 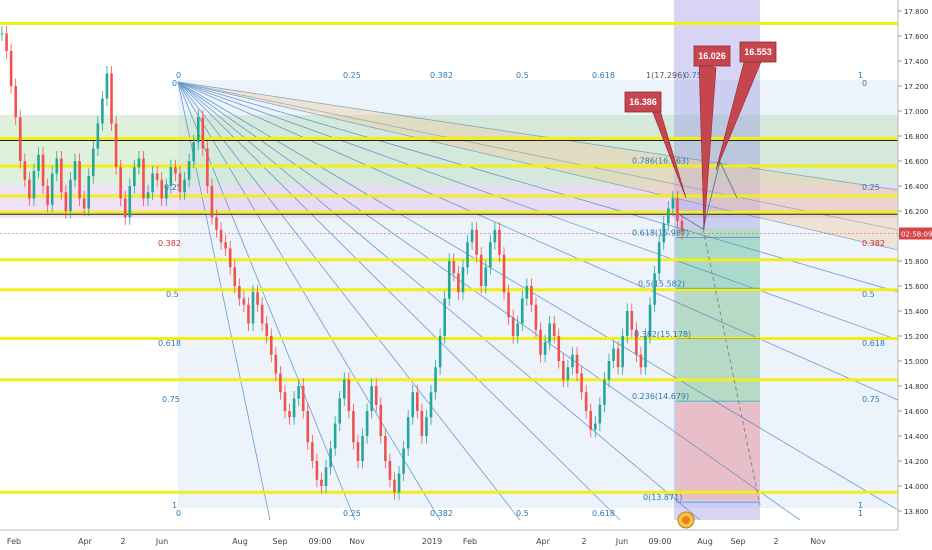 What do you see at coordinates (319, 541) in the screenshot?
I see `time-tick-label: 09:00` at bounding box center [319, 541].